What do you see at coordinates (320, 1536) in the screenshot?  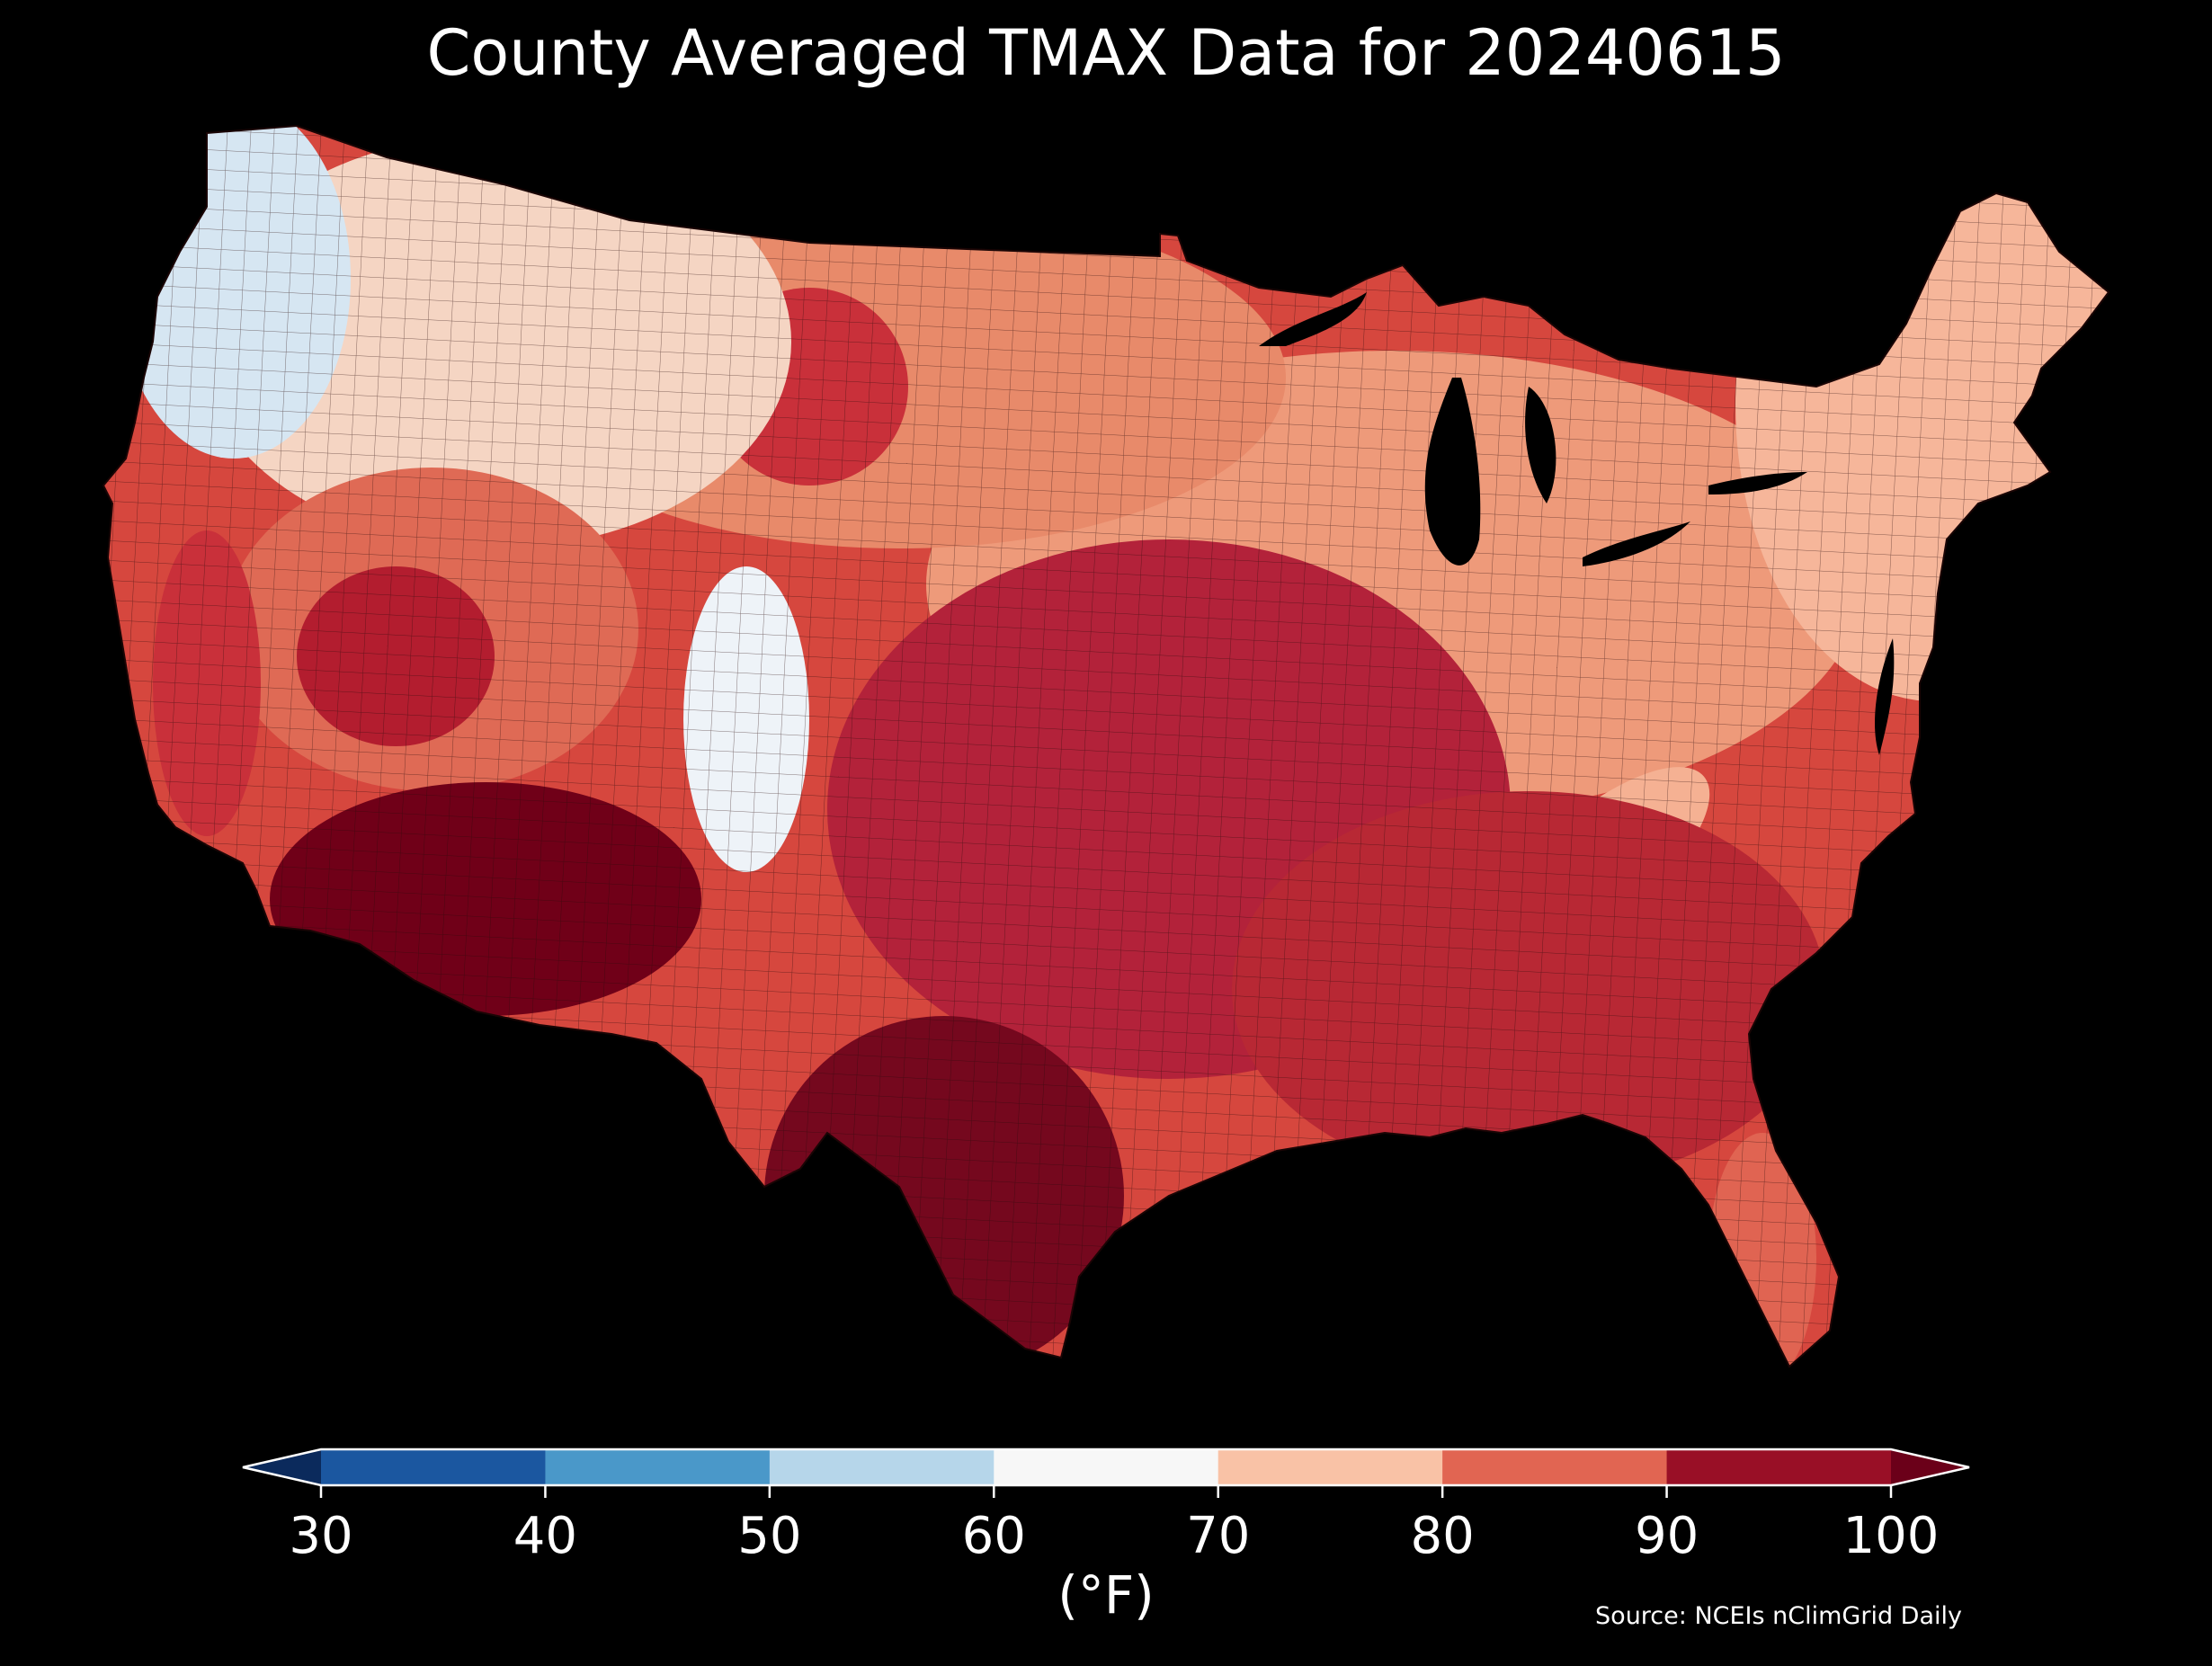 I see `colorbar-tick-label: 30` at bounding box center [320, 1536].